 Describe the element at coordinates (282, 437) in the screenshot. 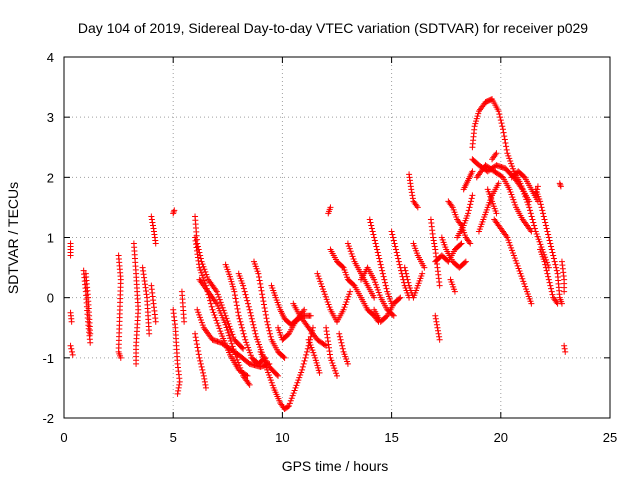

I see `x-tick-label: 10` at that location.